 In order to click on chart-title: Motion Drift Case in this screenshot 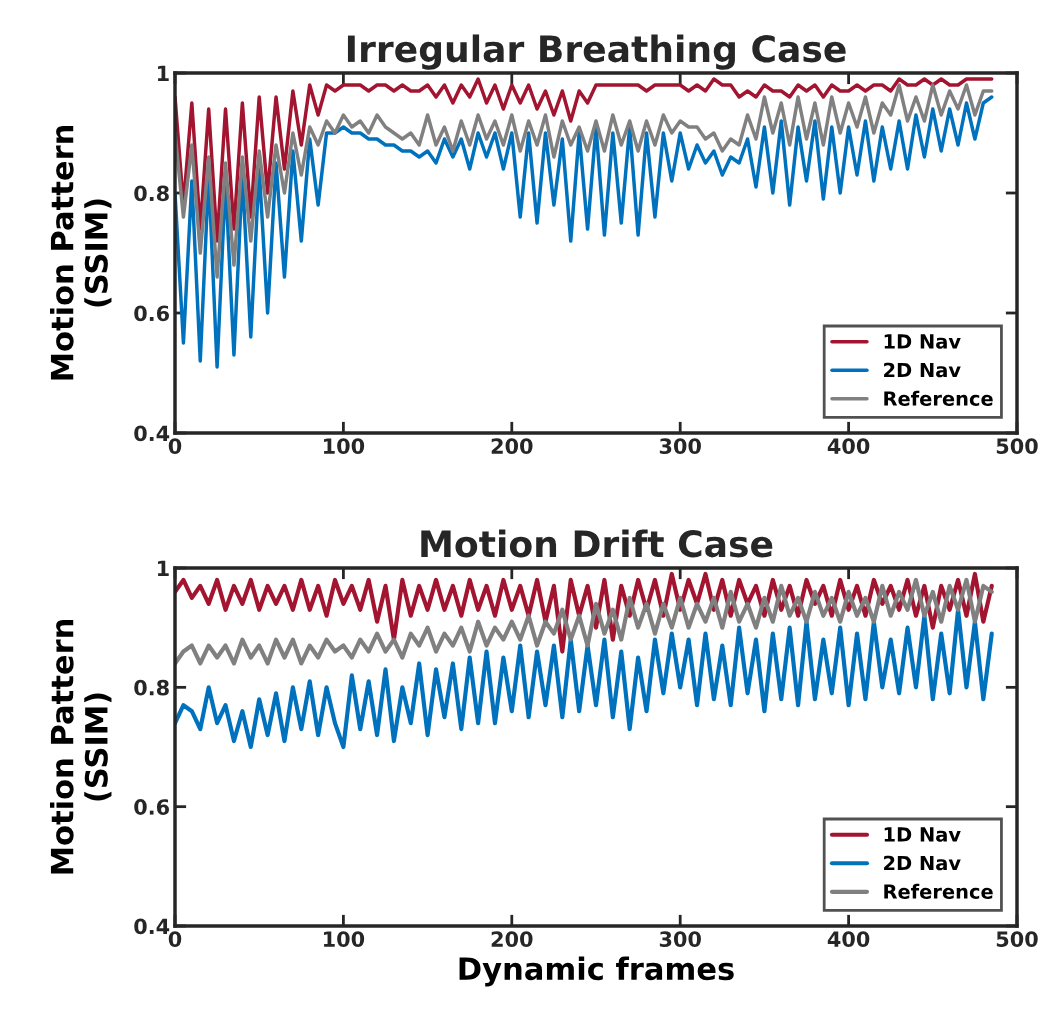, I will do `click(597, 543)`.